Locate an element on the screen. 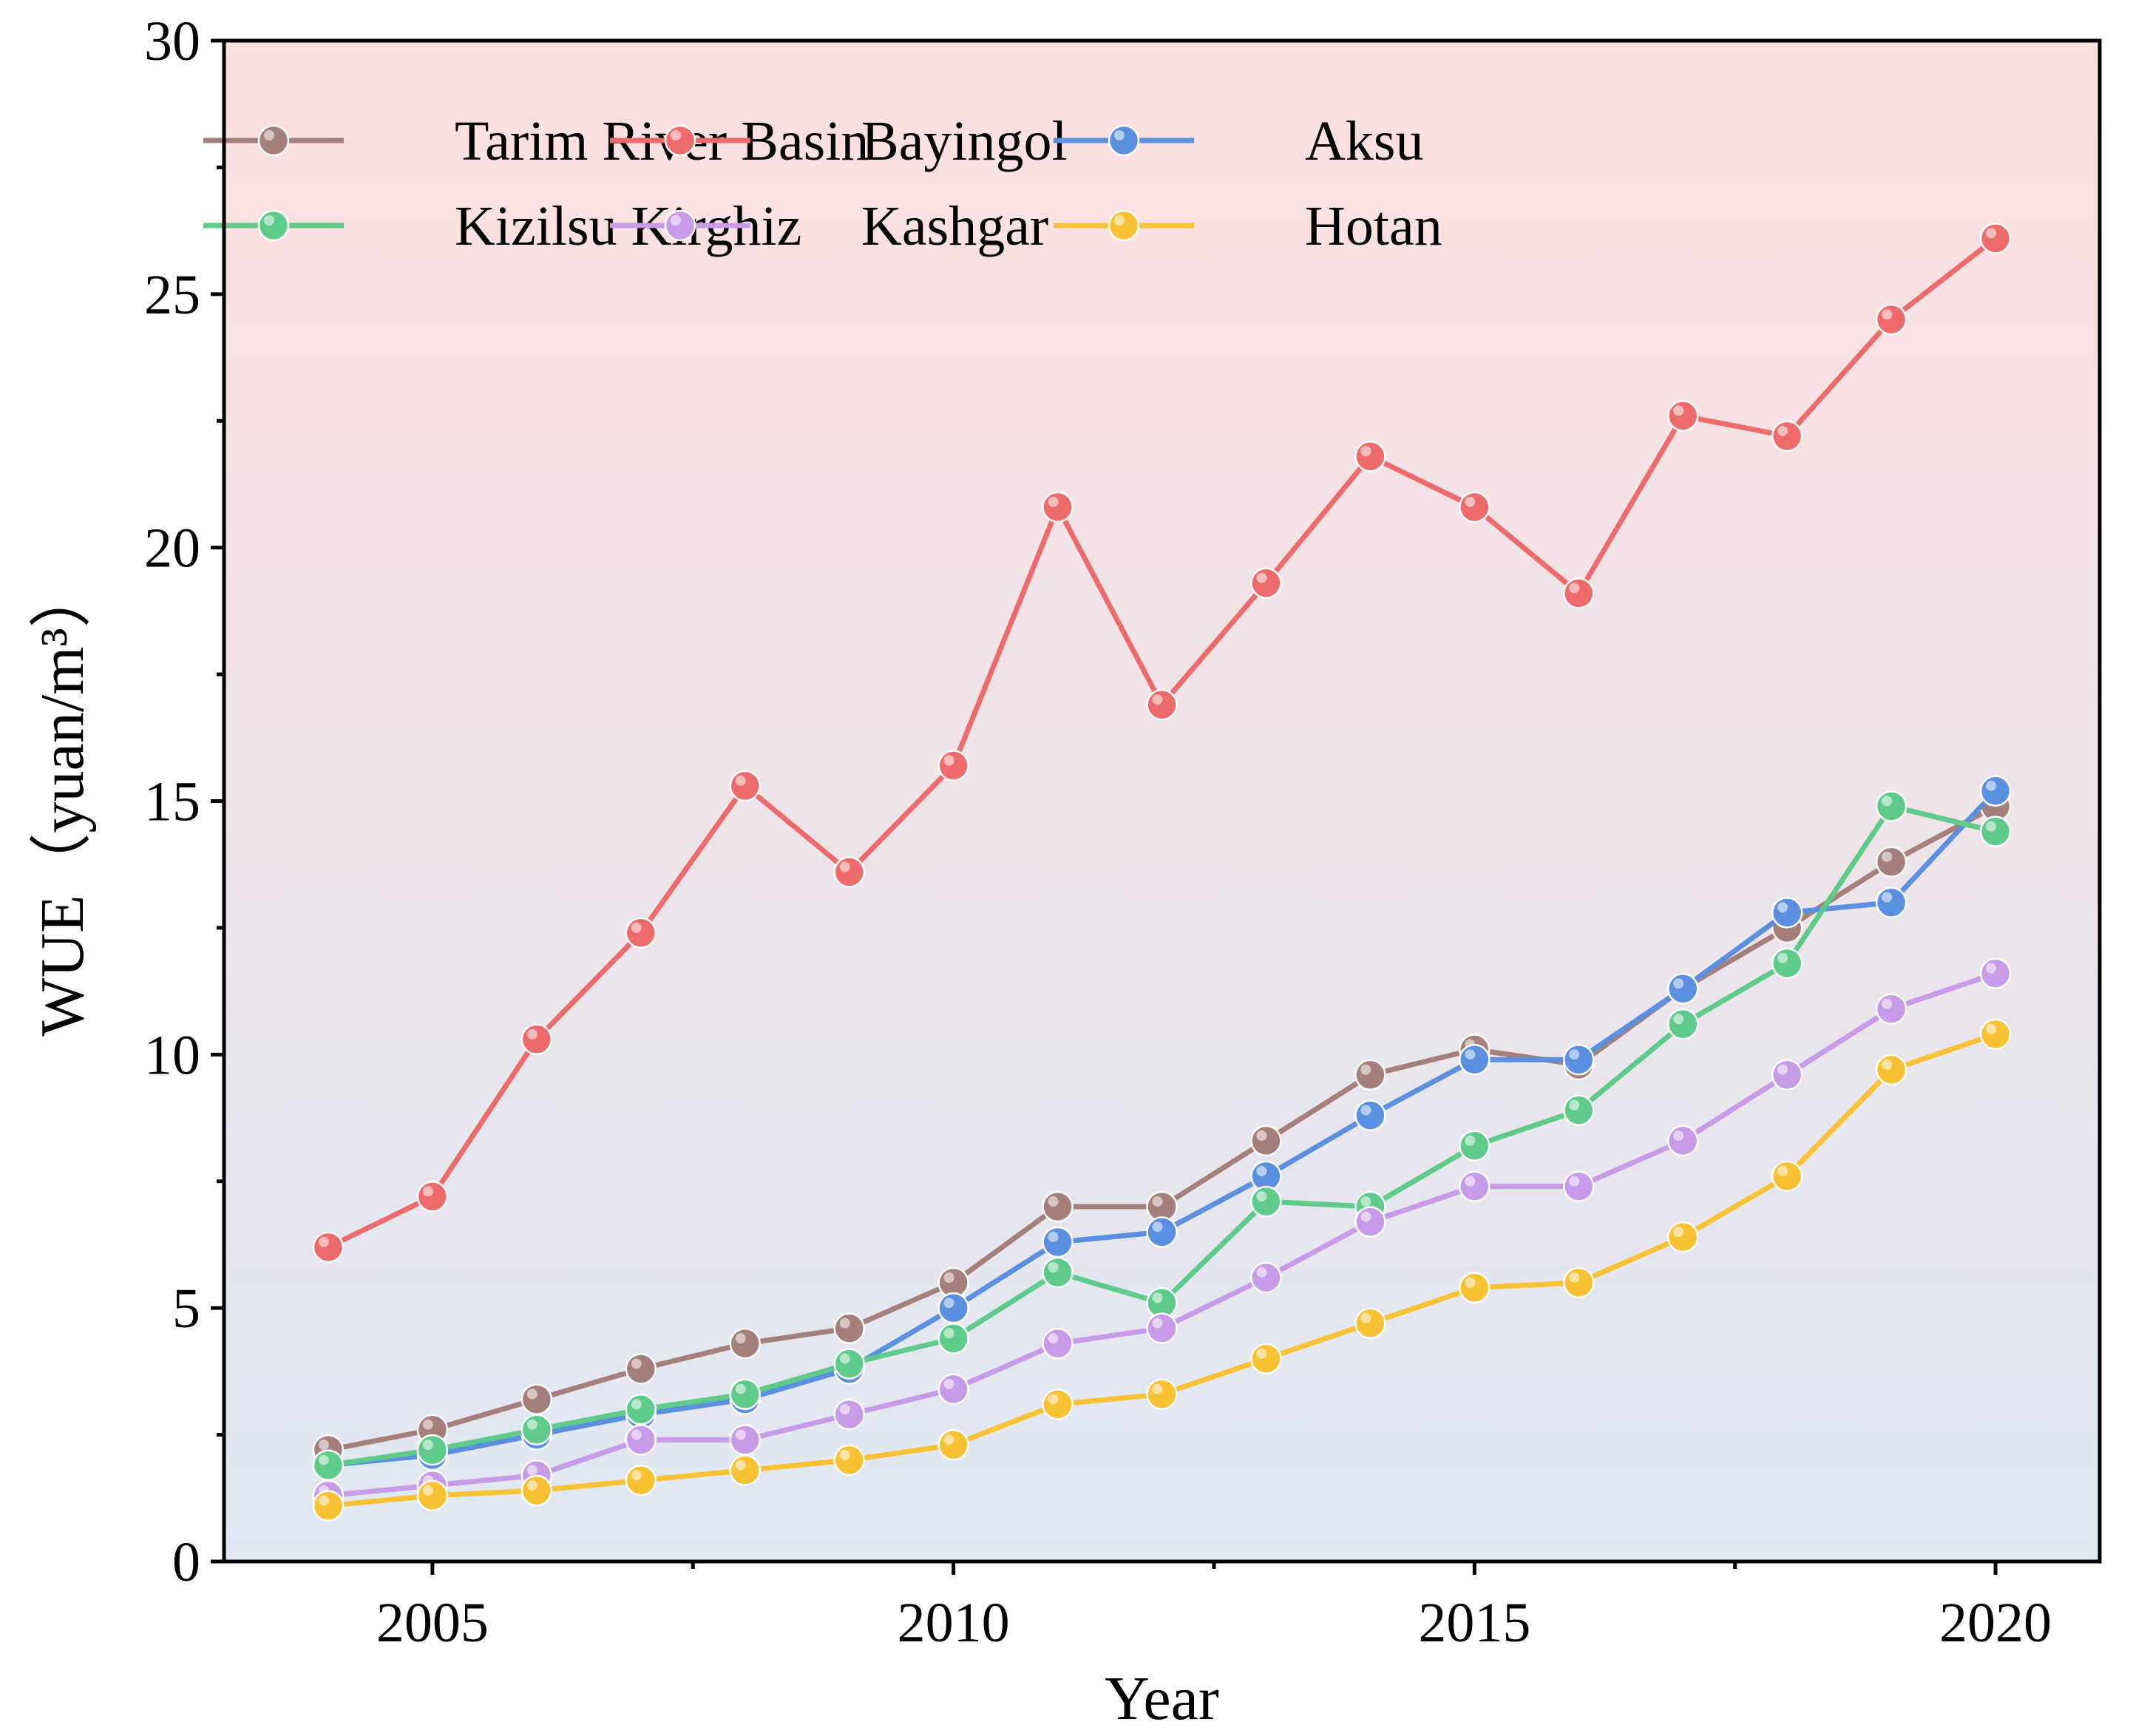 The image size is (2133, 1736). legend-label: Kashgar is located at coordinates (955, 226).